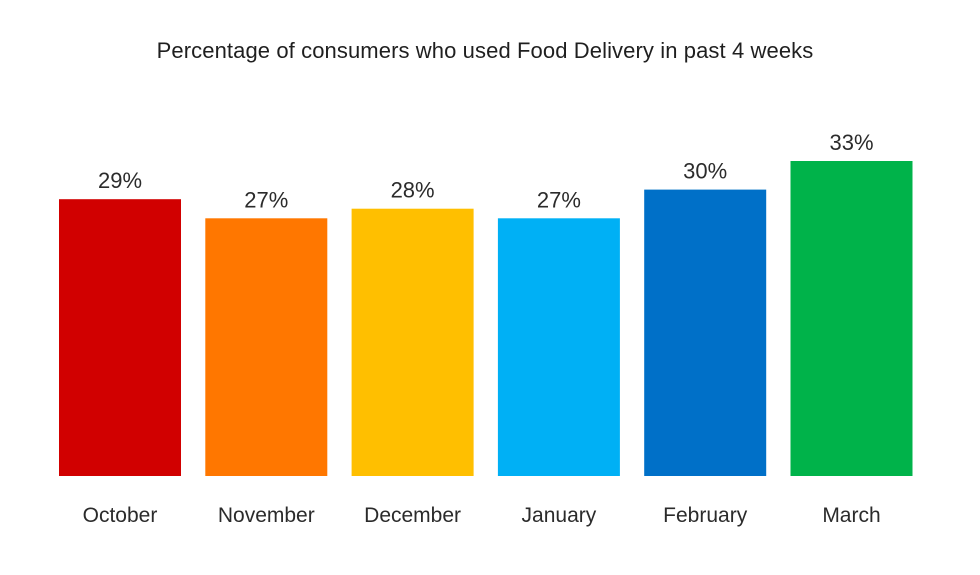 The image size is (980, 575). What do you see at coordinates (412, 342) in the screenshot?
I see `bar-december` at bounding box center [412, 342].